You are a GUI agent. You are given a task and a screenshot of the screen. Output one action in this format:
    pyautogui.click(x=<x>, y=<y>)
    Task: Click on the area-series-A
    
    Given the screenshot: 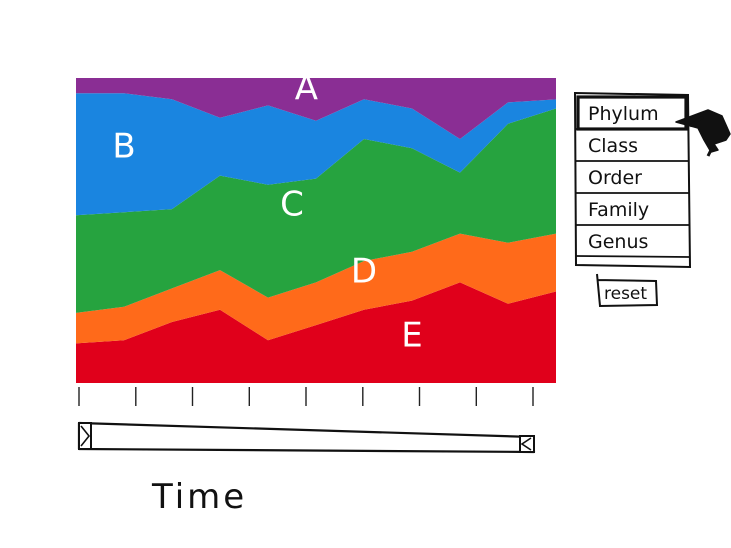 What is the action you would take?
    pyautogui.click(x=316, y=108)
    